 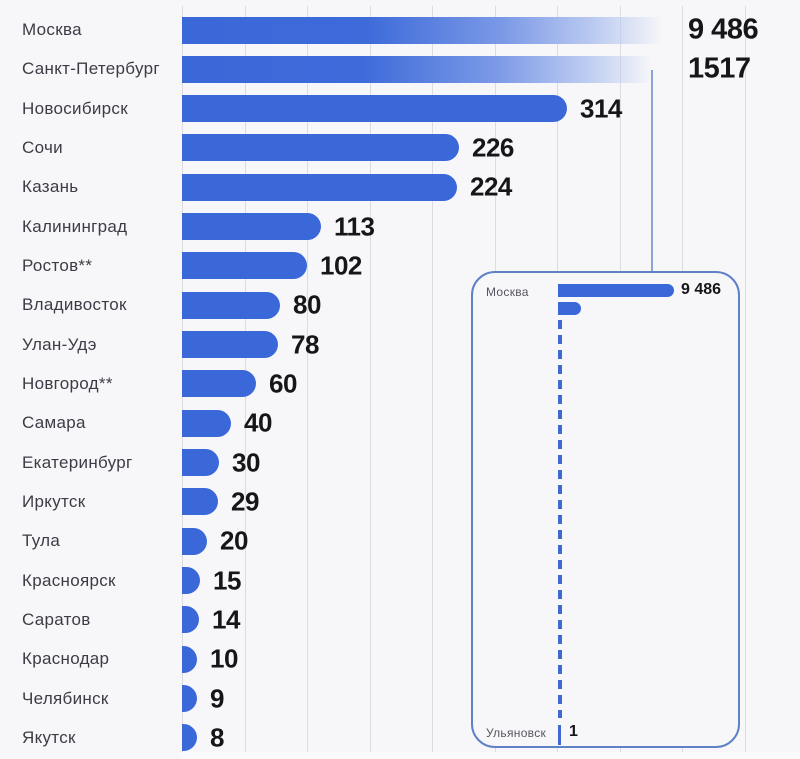 I want to click on category-label: Иркутск, so click(x=54, y=501).